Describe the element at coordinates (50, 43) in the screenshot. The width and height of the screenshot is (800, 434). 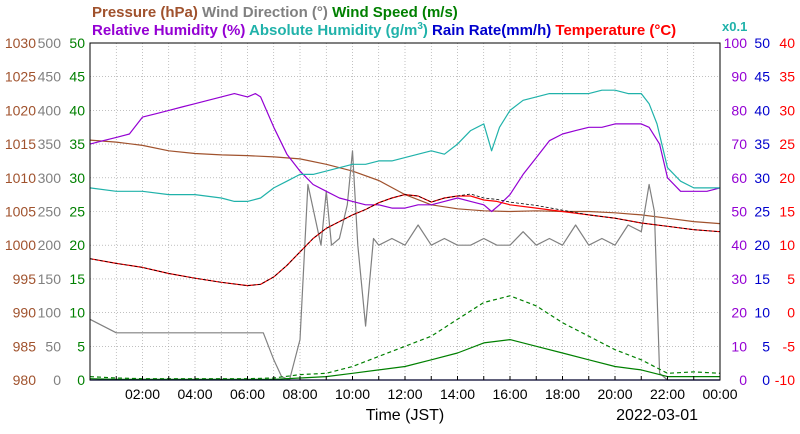
I see `tick-label-wind_direction: 500` at that location.